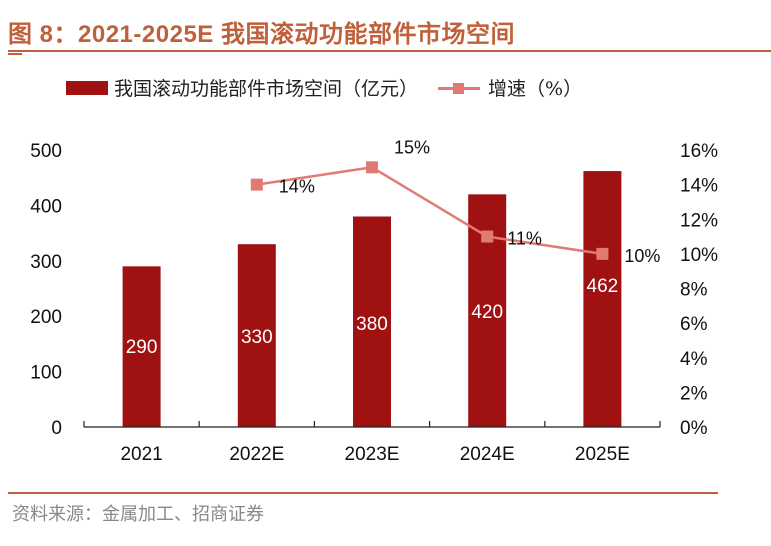  I want to click on growth-marker-2025E, so click(602, 253).